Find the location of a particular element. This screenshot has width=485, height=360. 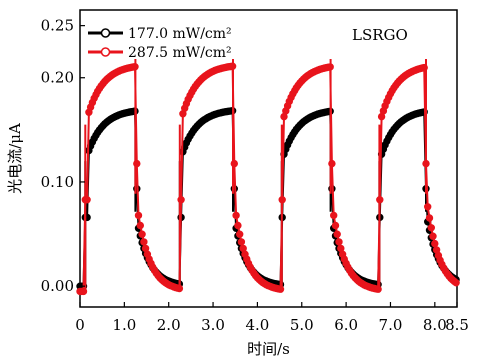

y-axis-ticks: 0.00 0.10 0.20 0.25 is located at coordinates (63, 156).